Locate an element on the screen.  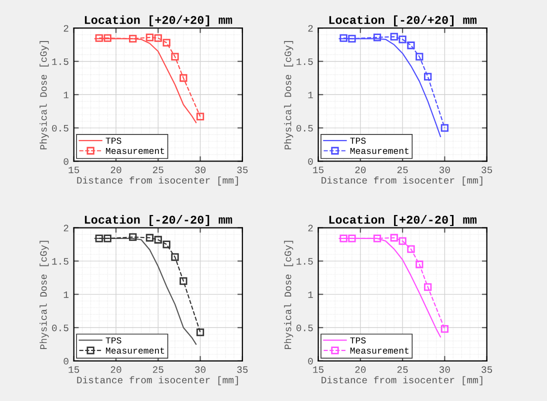
chart-title: Location [-20/+20] mm is located at coordinates (402, 20).